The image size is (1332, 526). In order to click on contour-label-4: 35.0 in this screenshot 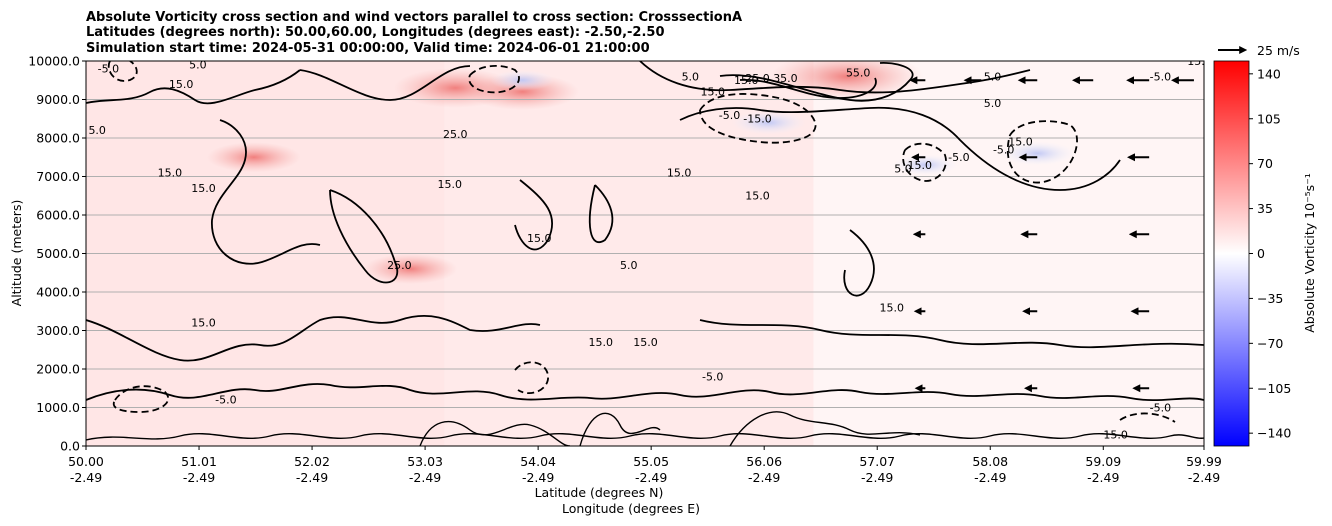, I will do `click(785, 78)`.